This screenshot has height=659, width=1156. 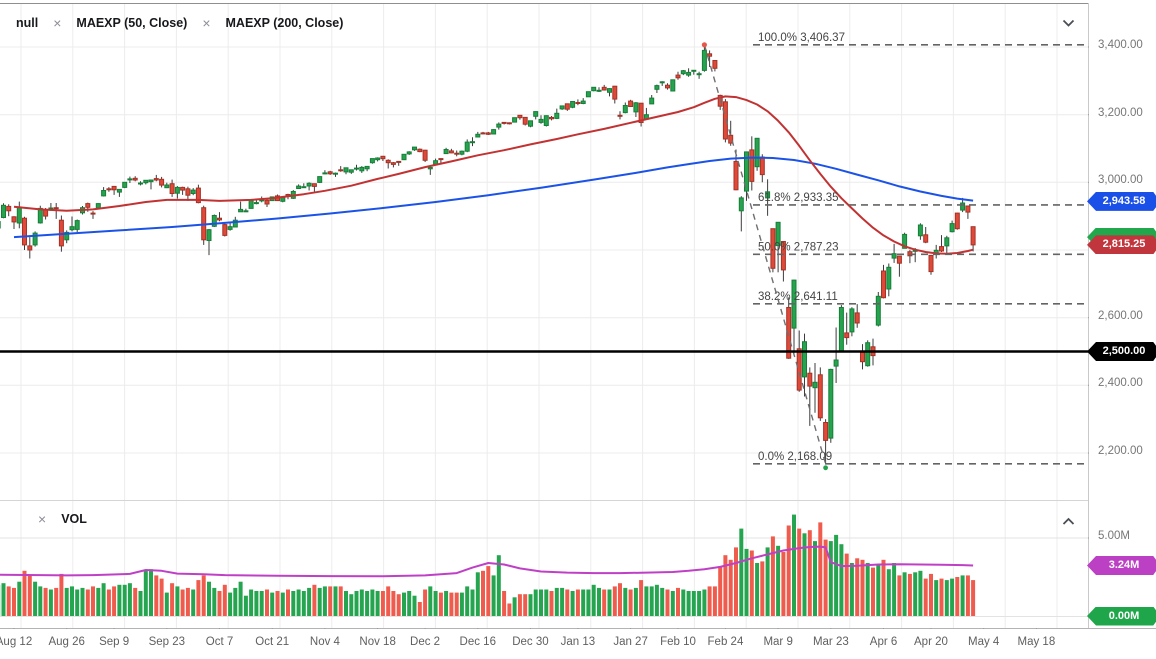 What do you see at coordinates (1121, 245) in the screenshot?
I see `last-price-tag: 2,815.25` at bounding box center [1121, 245].